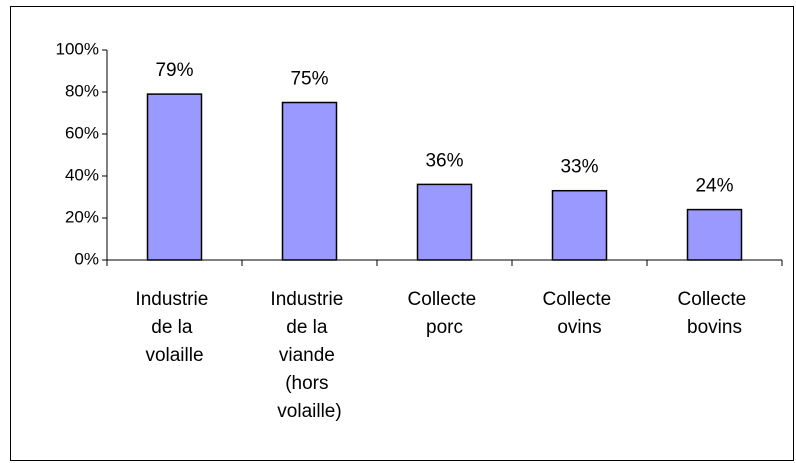 This screenshot has width=796, height=463. What do you see at coordinates (77, 48) in the screenshot?
I see `y-tick-label: 100%` at bounding box center [77, 48].